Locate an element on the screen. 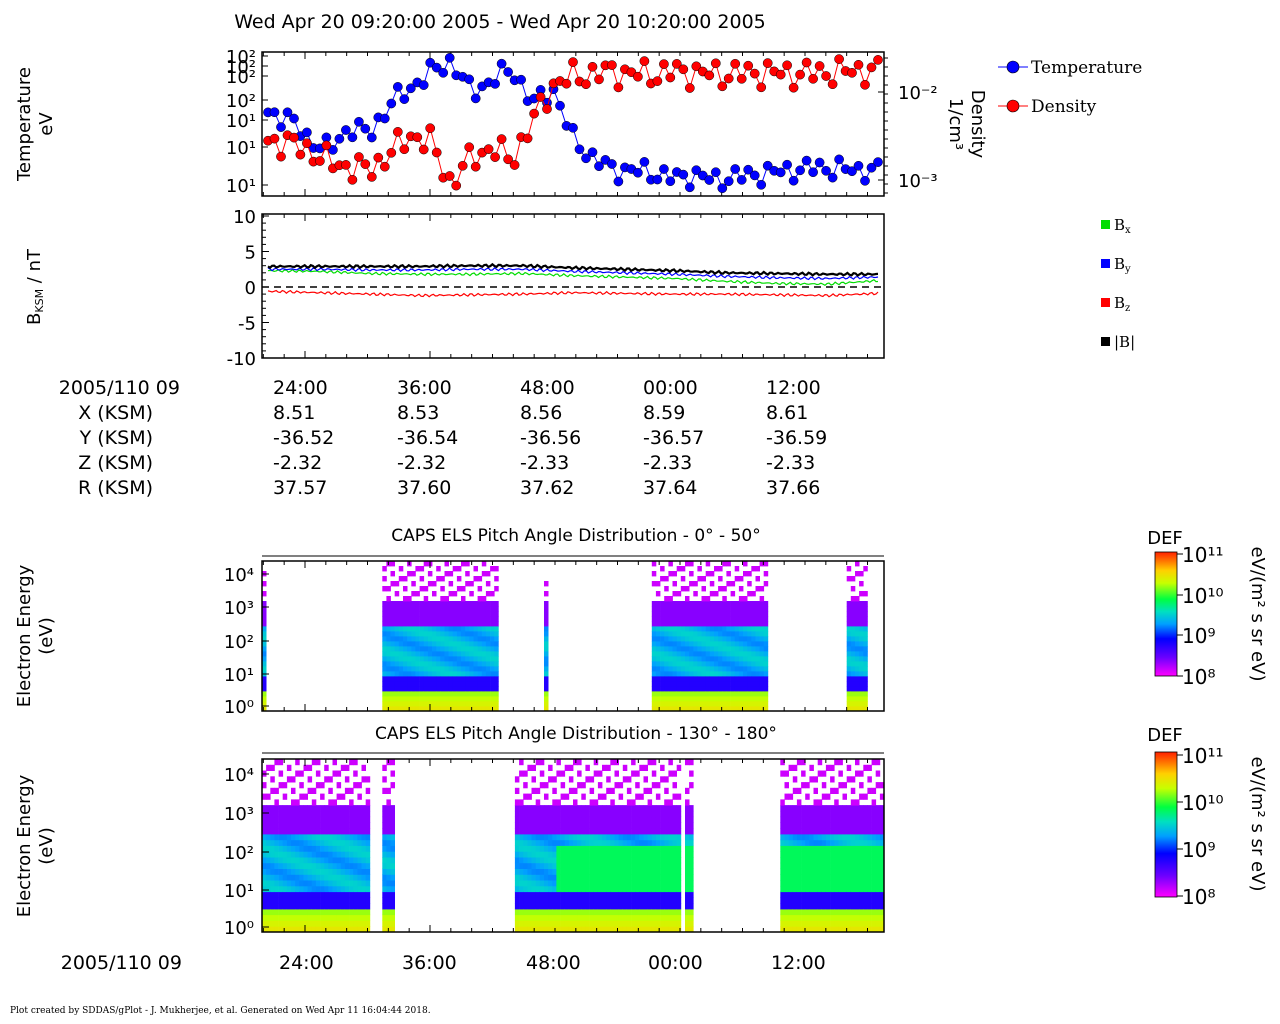 The image size is (1280, 1024). ephemeris-value: -2.33 is located at coordinates (544, 463).